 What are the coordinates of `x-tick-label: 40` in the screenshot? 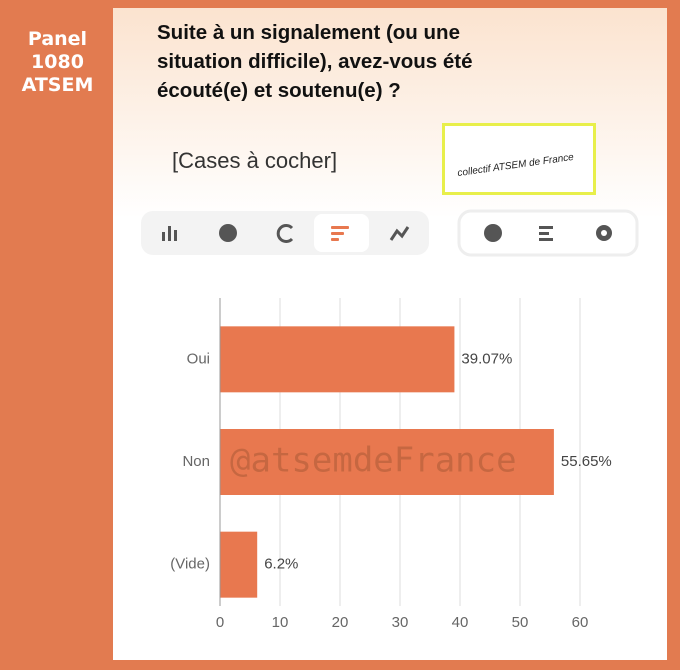 It's located at (460, 622).